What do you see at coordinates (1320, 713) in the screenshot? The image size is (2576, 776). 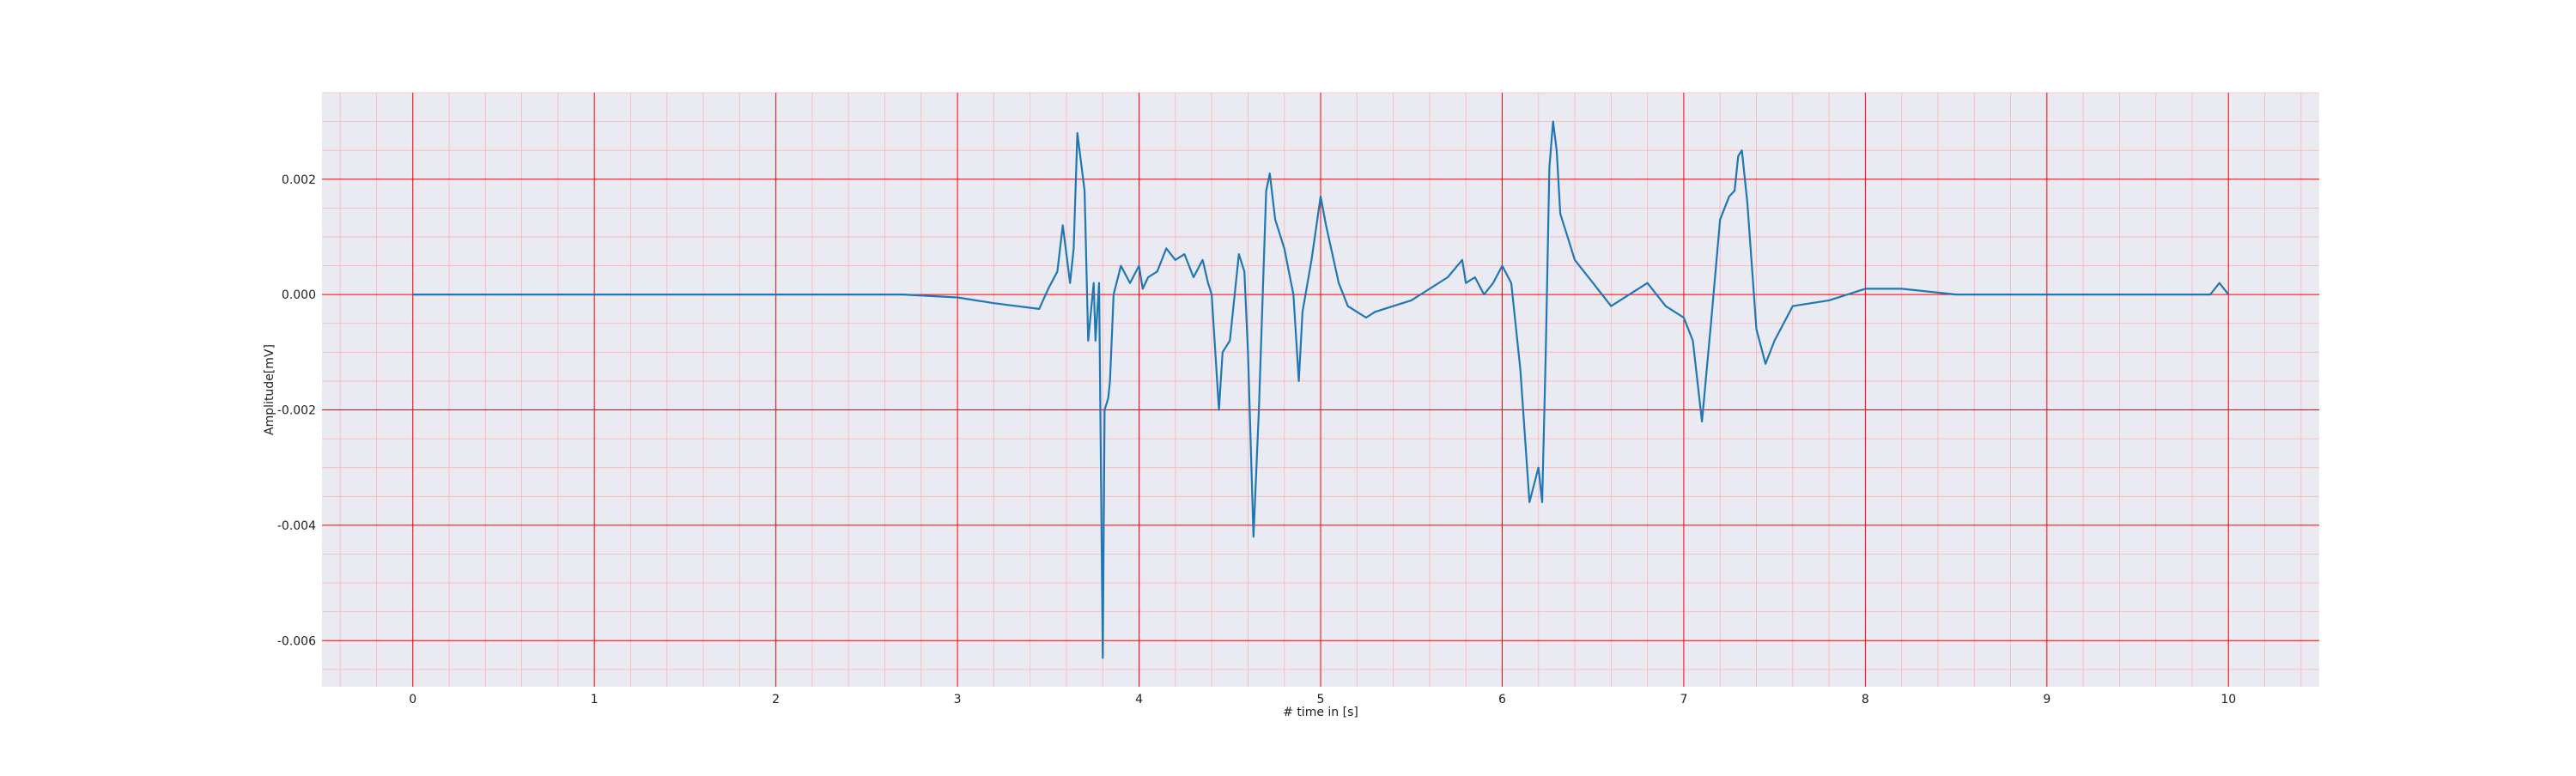 I see `x-axis-label: # time in [s]` at bounding box center [1320, 713].